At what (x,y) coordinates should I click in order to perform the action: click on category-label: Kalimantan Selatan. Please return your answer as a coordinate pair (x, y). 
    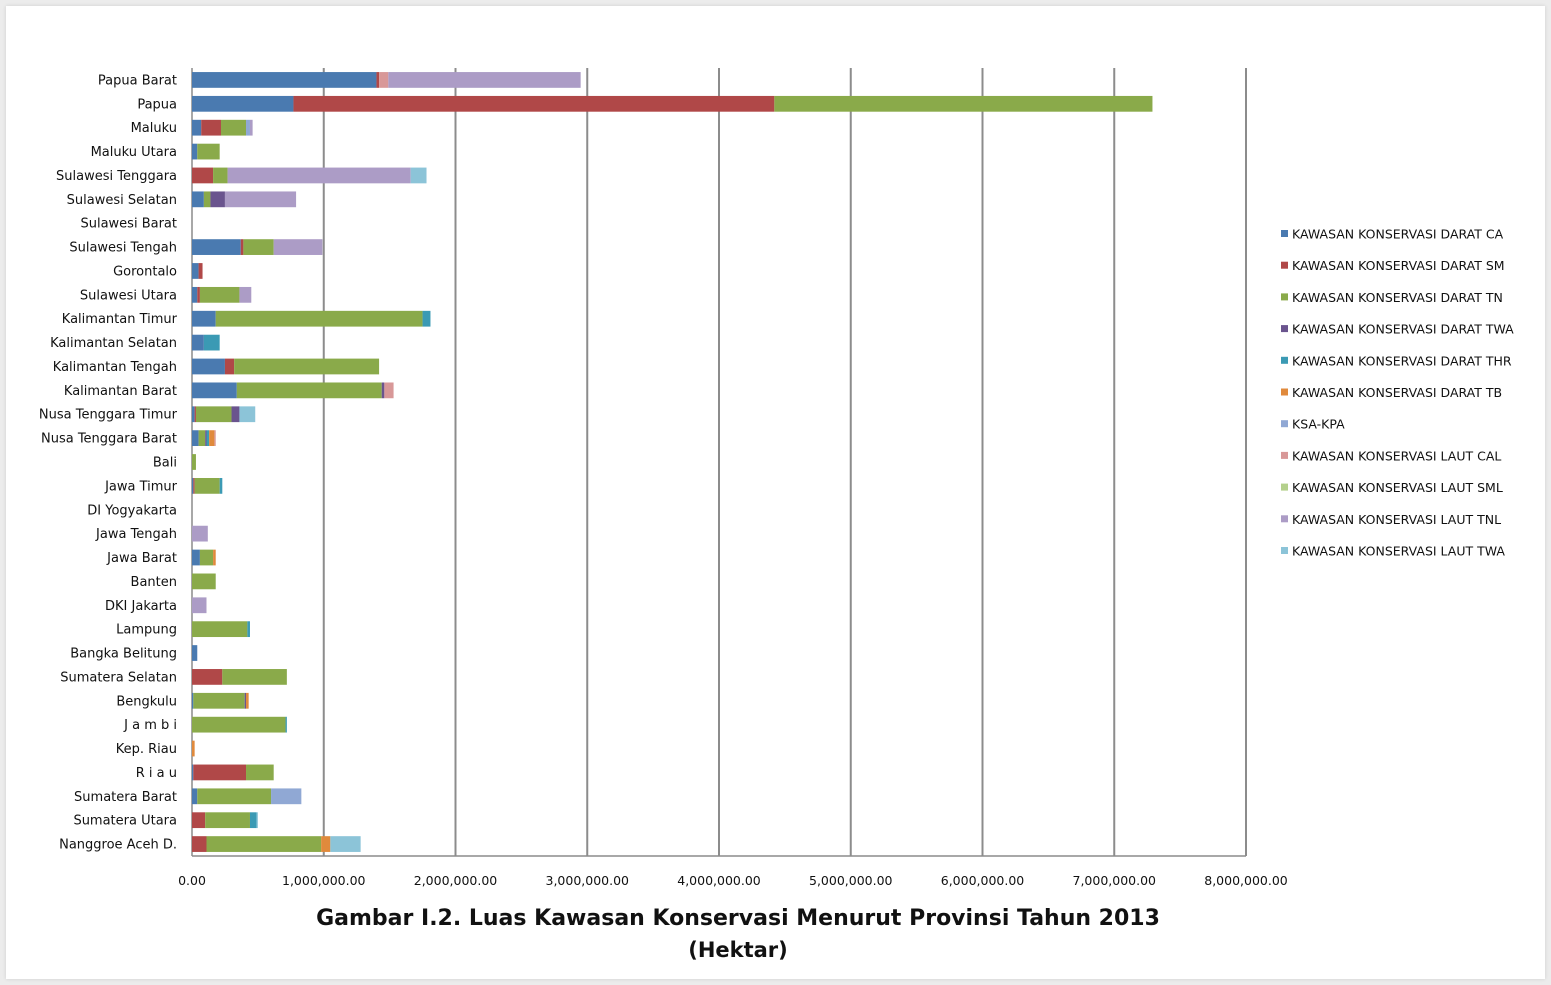
    Looking at the image, I should click on (113, 343).